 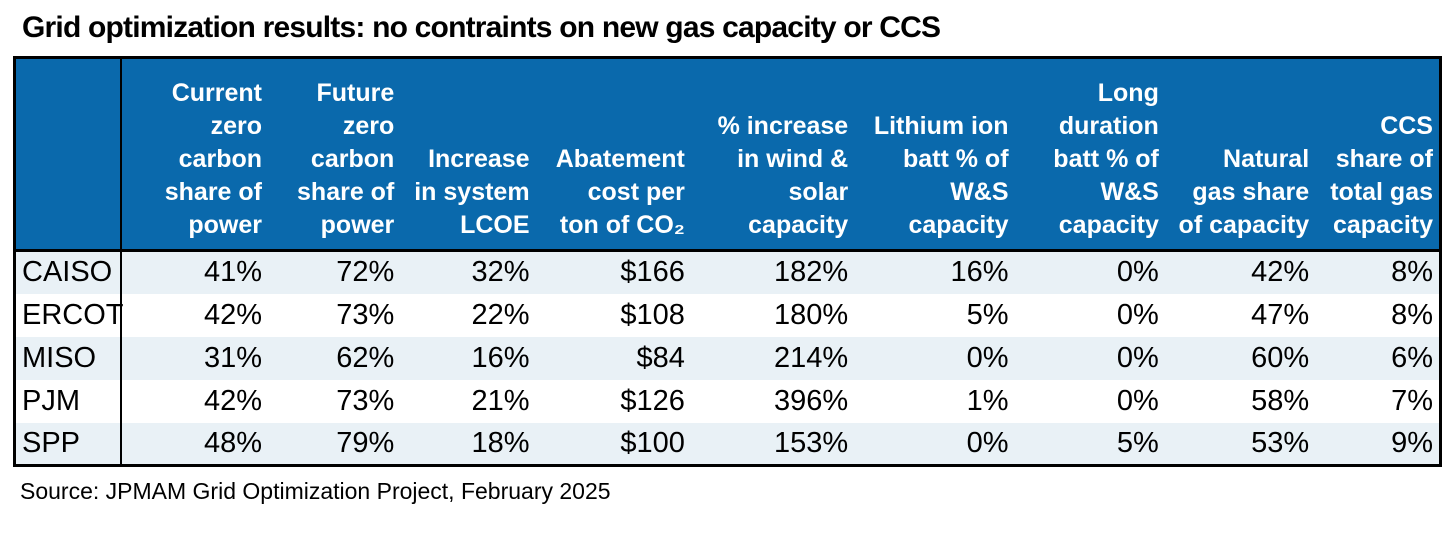 I want to click on col-header-ccs-share: CCS share of total gas capacity, so click(x=1381, y=175).